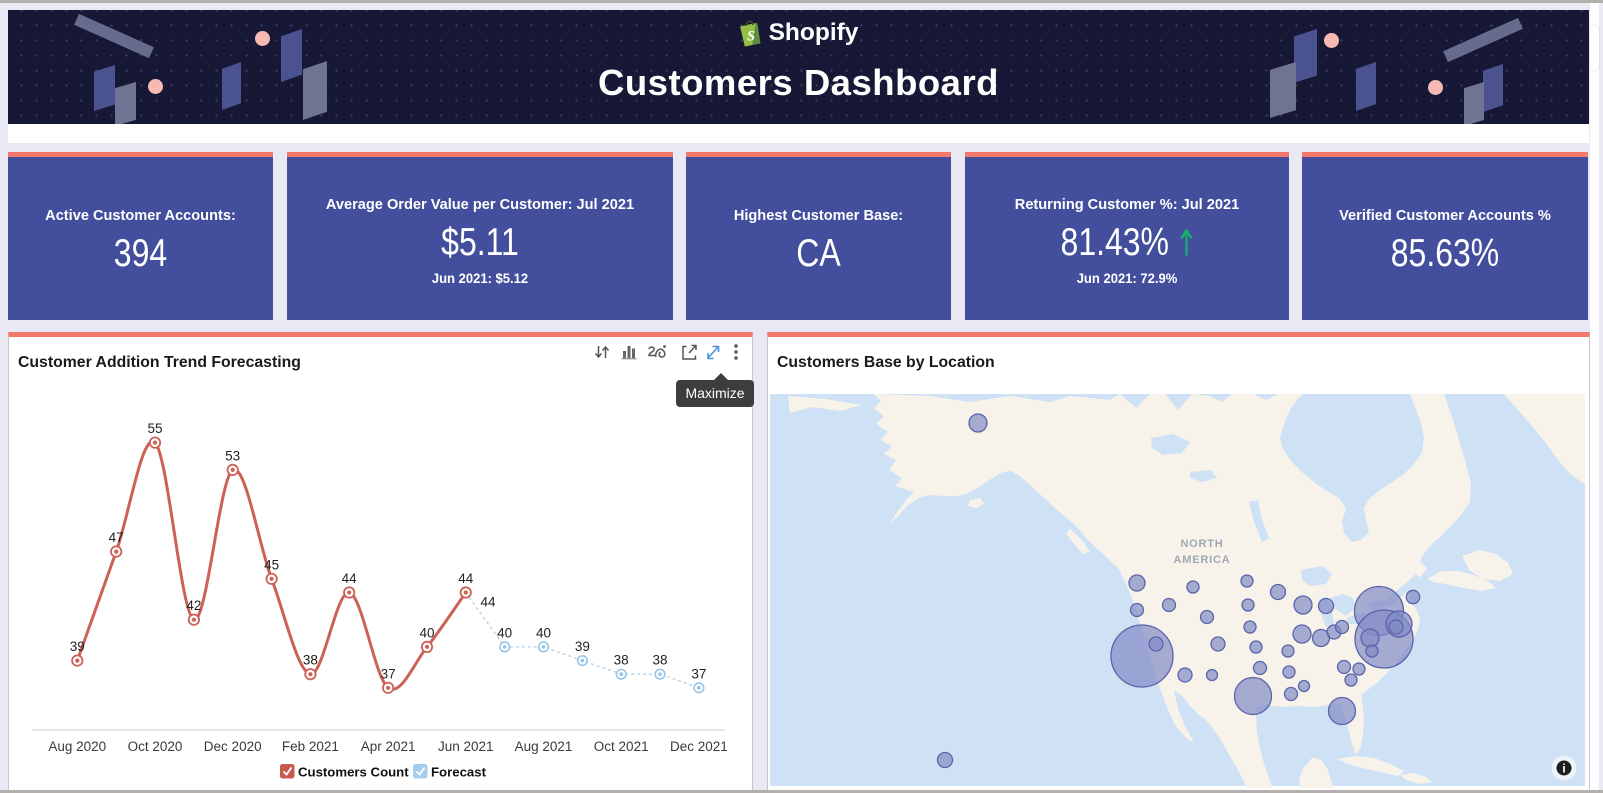  Describe the element at coordinates (271, 564) in the screenshot. I see `svg-text: 45` at that location.